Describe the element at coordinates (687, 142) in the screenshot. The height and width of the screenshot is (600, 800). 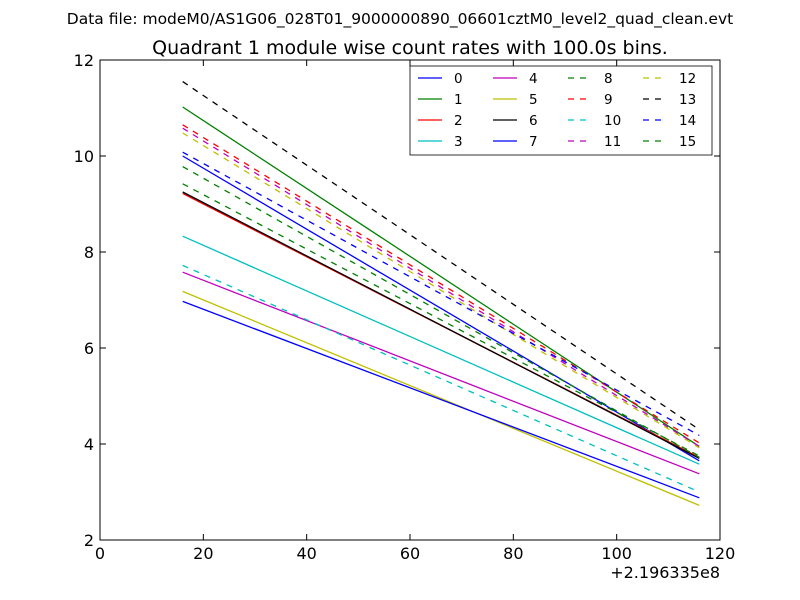
I see `legend-label-15: 15` at that location.